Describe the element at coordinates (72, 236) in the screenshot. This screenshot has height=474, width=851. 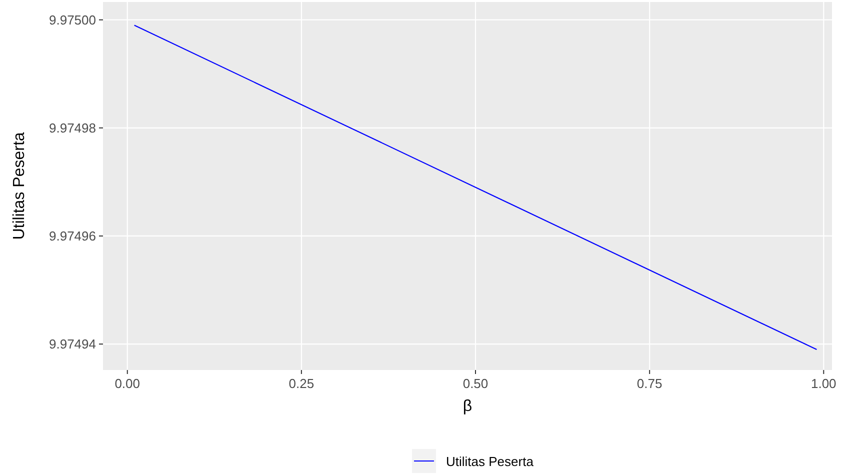
I see `y-tick-label: 9.97496` at that location.